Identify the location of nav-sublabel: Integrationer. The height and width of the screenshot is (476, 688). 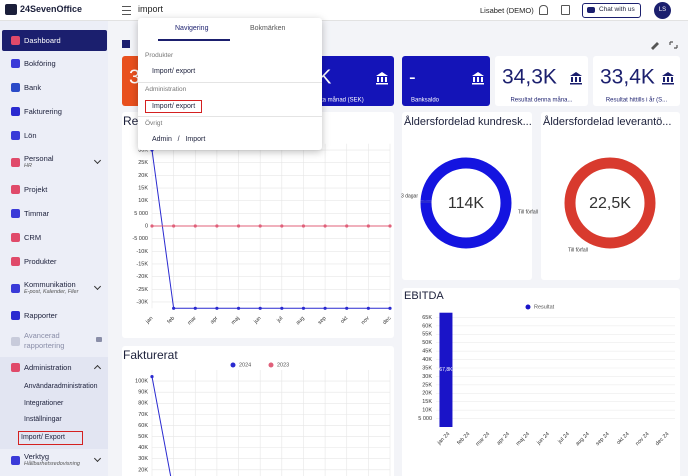
(44, 403).